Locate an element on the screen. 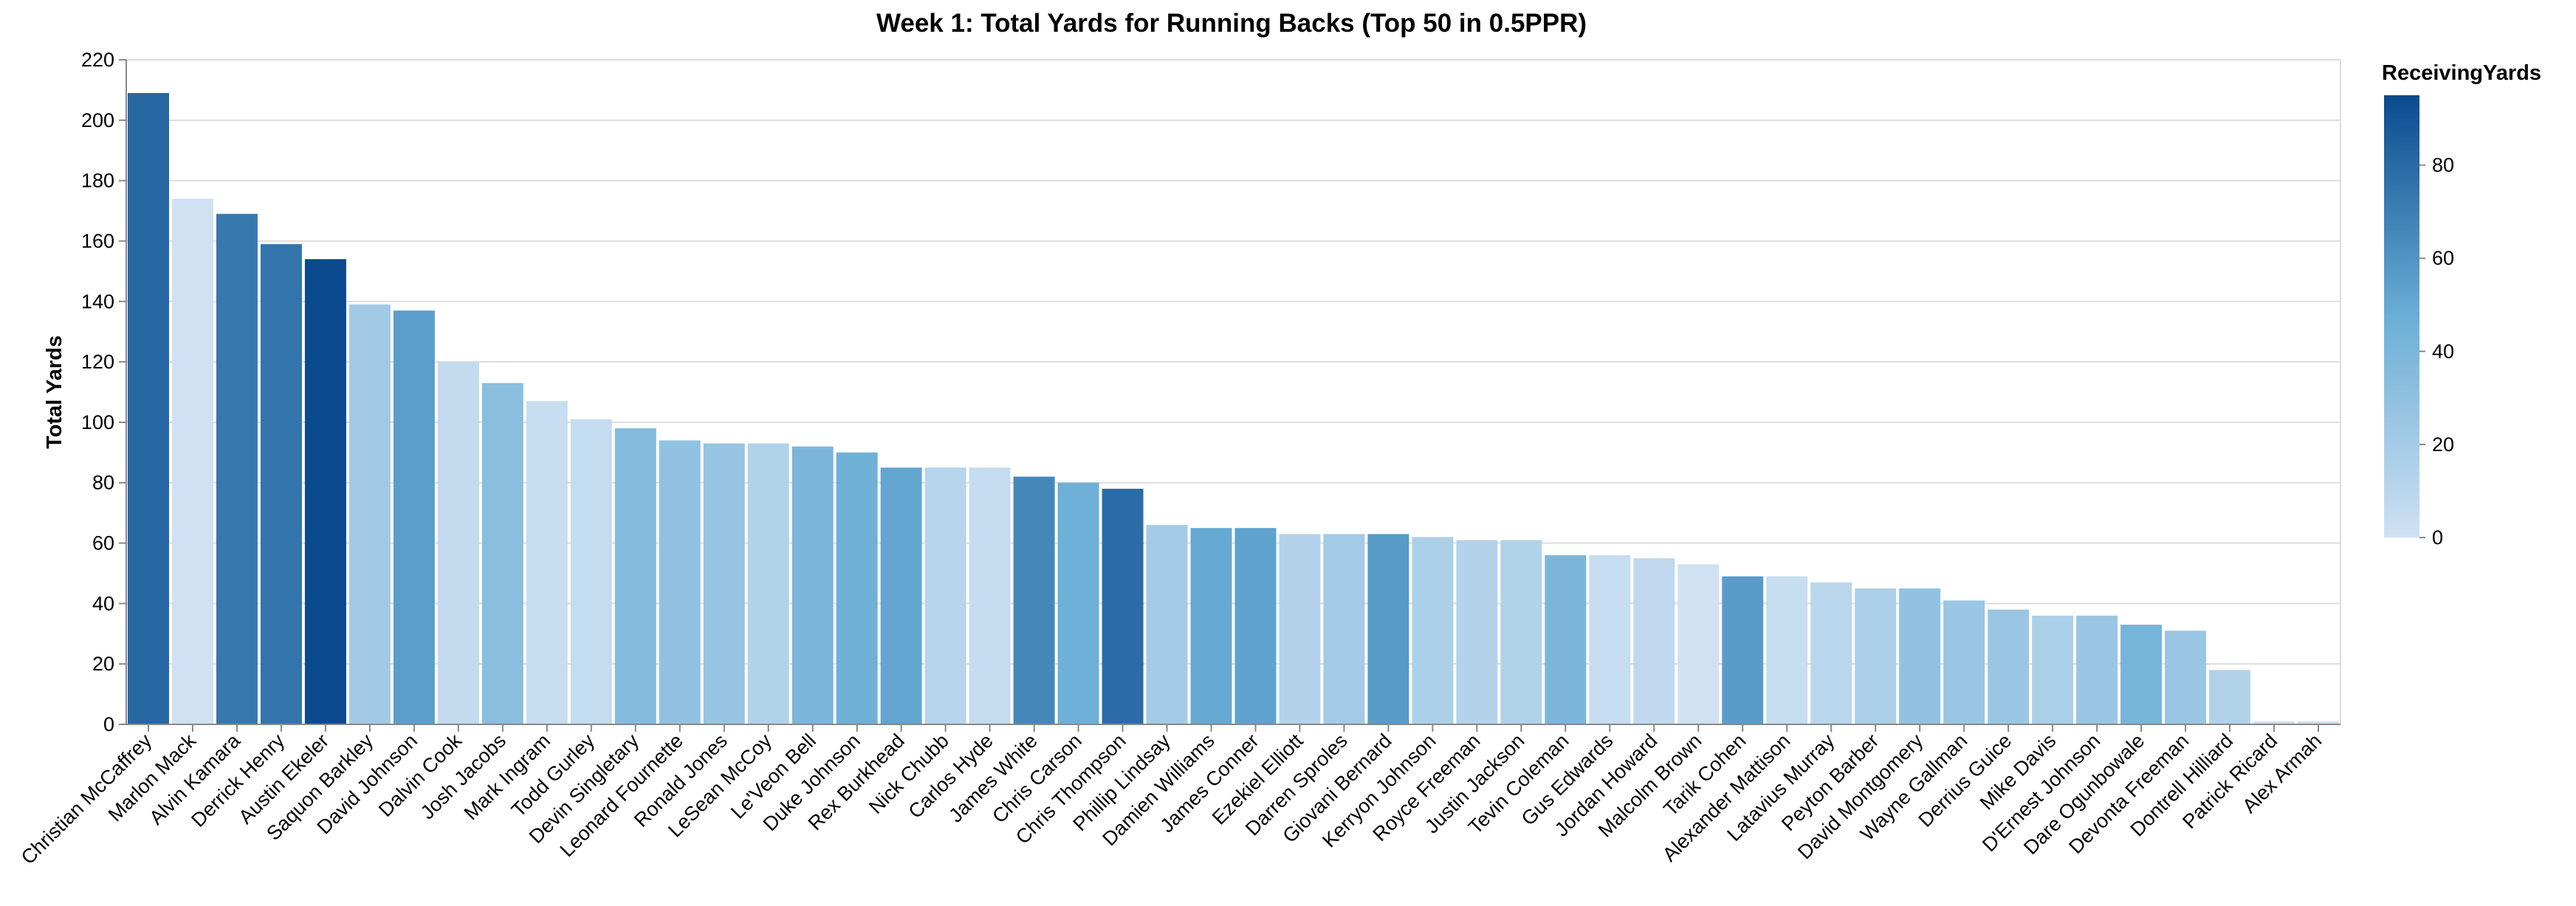 The image size is (2576, 906). y-tick-label: 100 is located at coordinates (97, 422).